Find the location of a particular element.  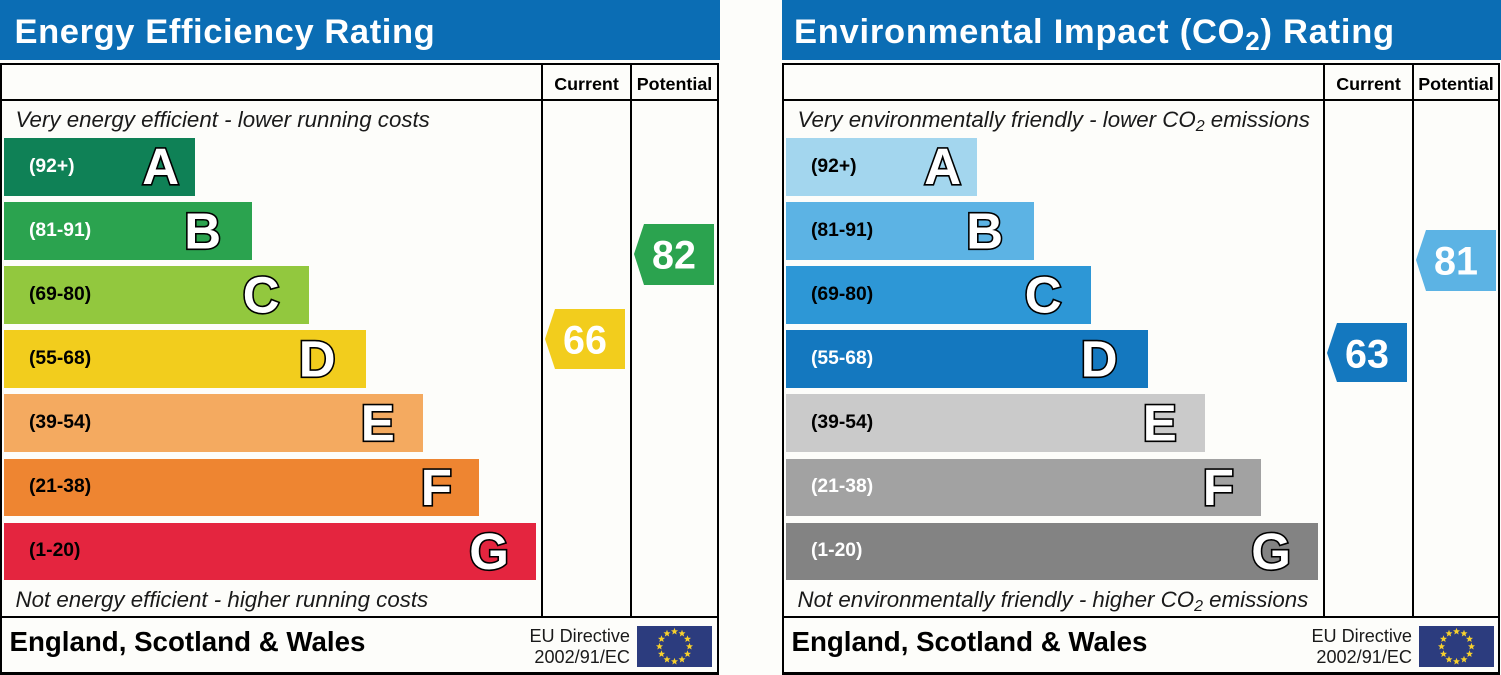

svg-text: 66 is located at coordinates (585, 341).